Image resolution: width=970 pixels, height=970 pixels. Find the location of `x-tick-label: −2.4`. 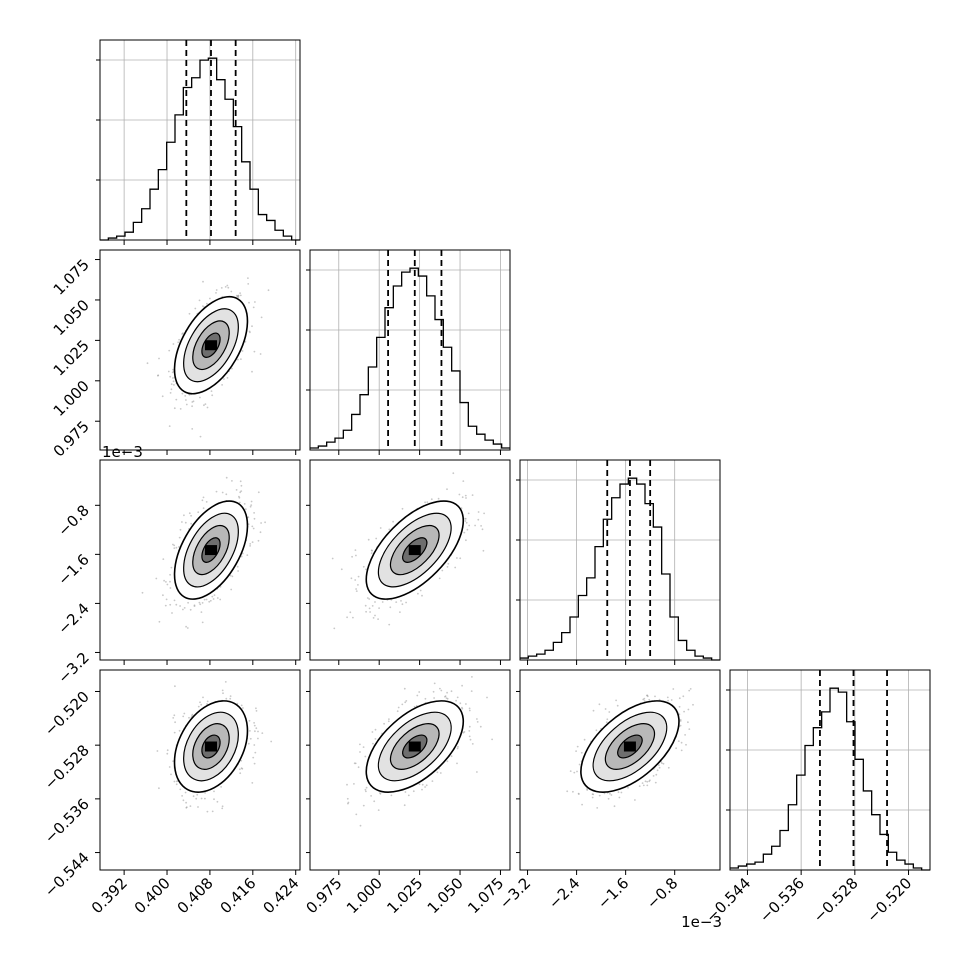

x-tick-label: −2.4 is located at coordinates (564, 893).